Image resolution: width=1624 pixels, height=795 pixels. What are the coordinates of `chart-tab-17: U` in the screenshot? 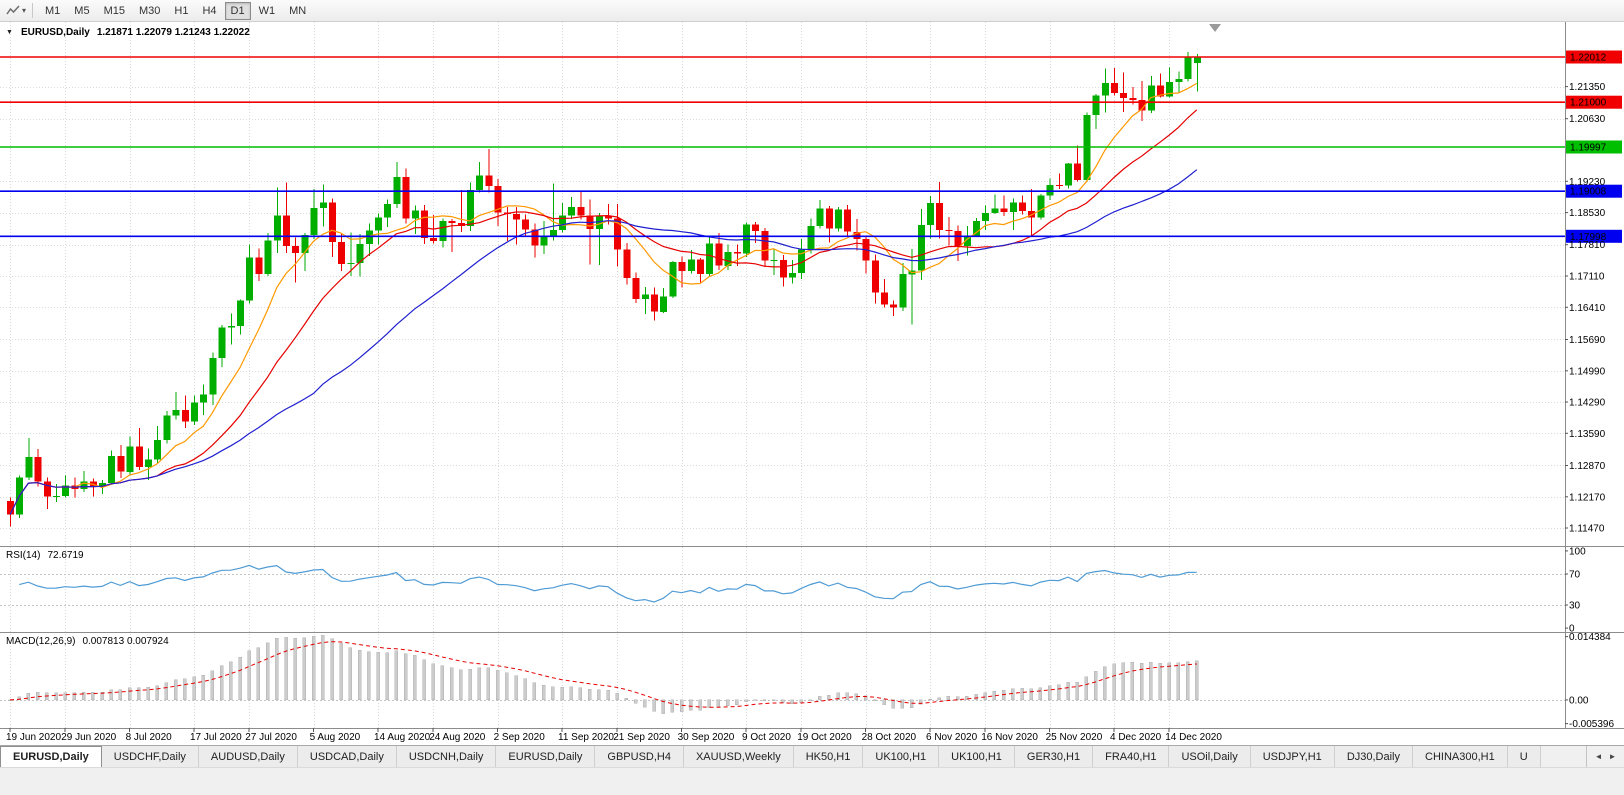 It's located at (1524, 756).